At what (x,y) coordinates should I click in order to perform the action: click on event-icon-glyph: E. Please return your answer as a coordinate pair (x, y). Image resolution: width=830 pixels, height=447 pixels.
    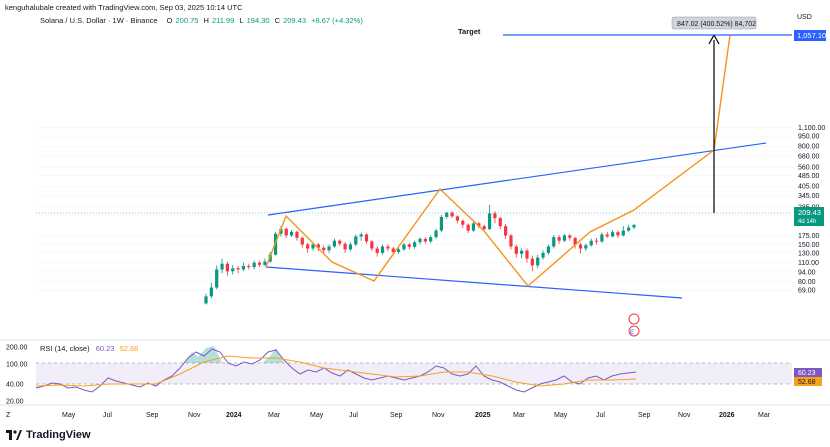
    Looking at the image, I should click on (632, 333).